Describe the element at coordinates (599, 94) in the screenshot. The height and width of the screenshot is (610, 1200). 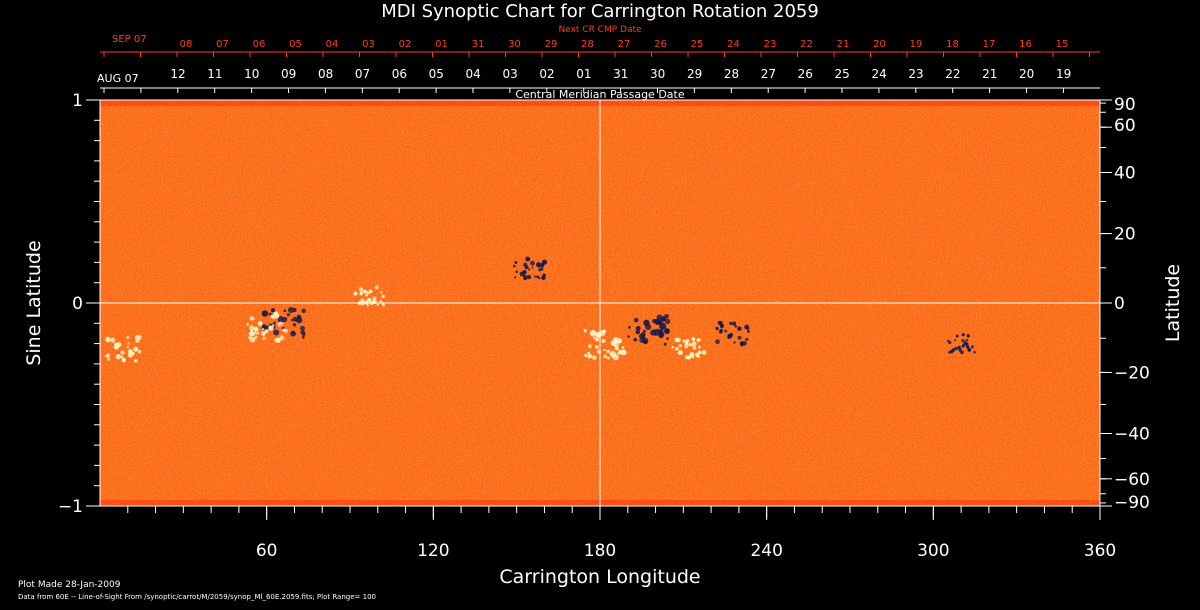
I see `cmp-axis-title: Central Meridian Passage Date` at that location.